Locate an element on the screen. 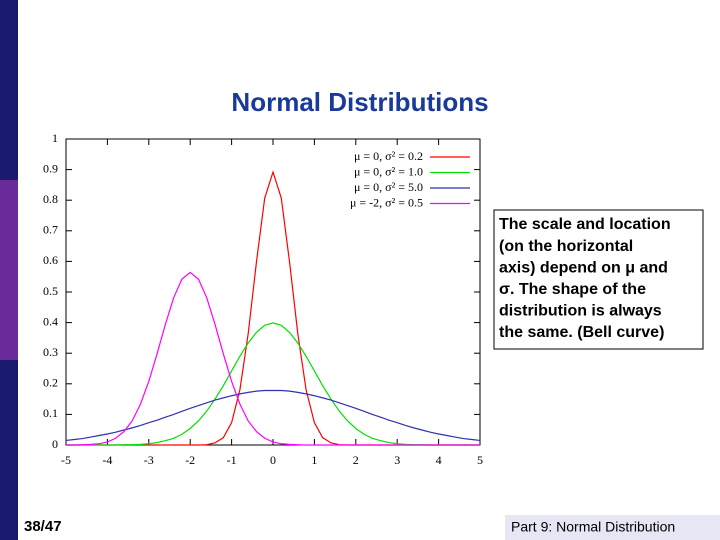 The height and width of the screenshot is (540, 720). callout-line: The scale and location is located at coordinates (585, 224).